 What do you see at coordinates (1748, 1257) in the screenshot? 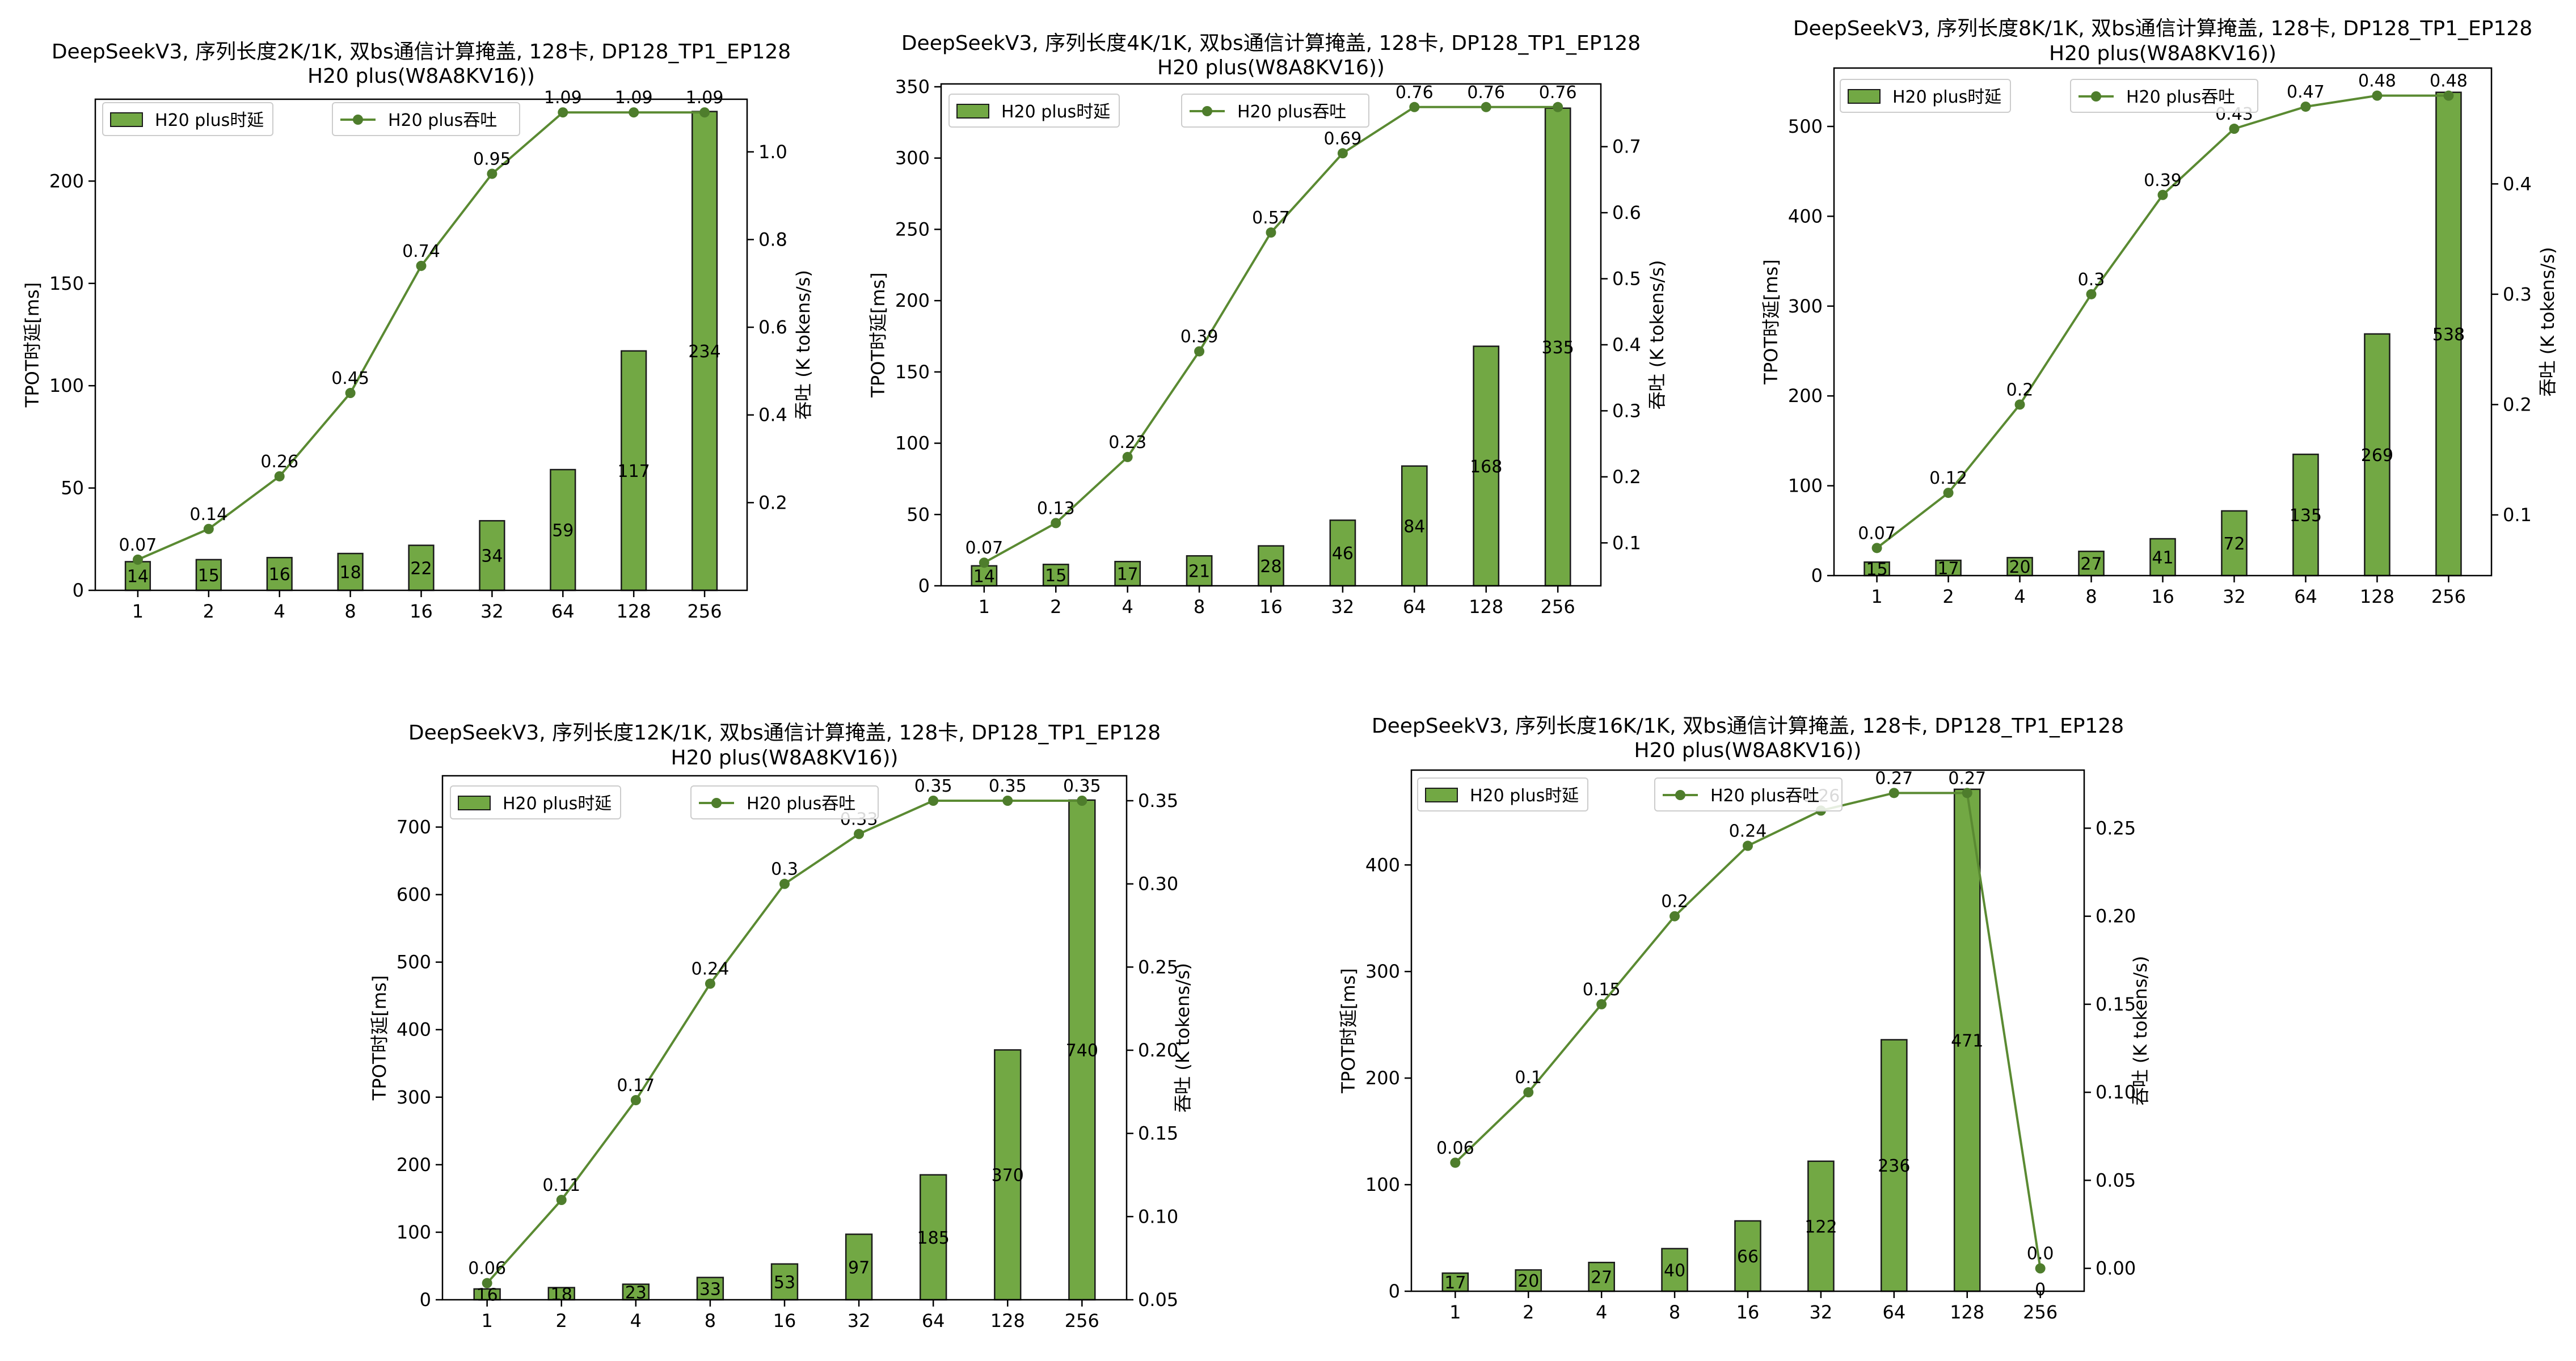
I see `bar-value-label: 66` at bounding box center [1748, 1257].